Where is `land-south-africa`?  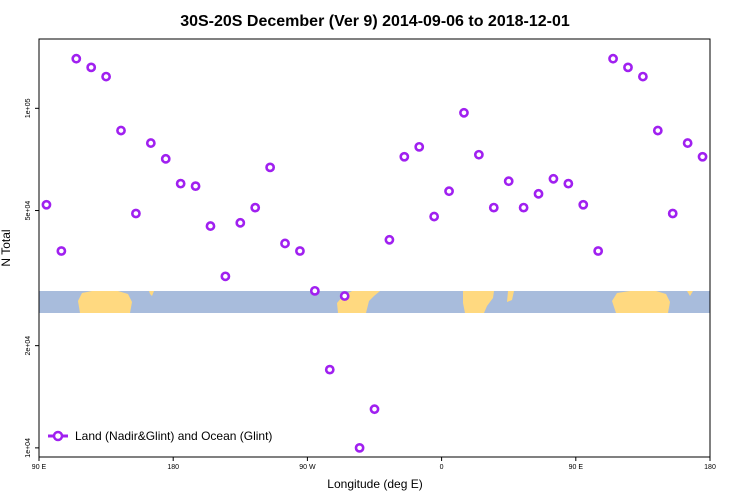
land-south-africa is located at coordinates (478, 302).